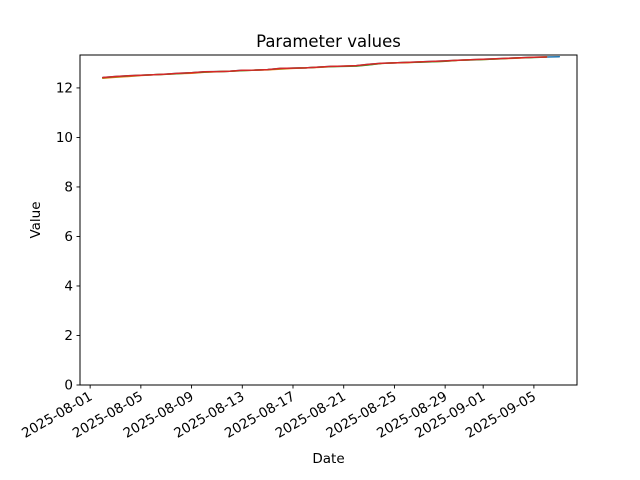 Image resolution: width=640 pixels, height=480 pixels. I want to click on y-tick-label: 6, so click(68, 237).